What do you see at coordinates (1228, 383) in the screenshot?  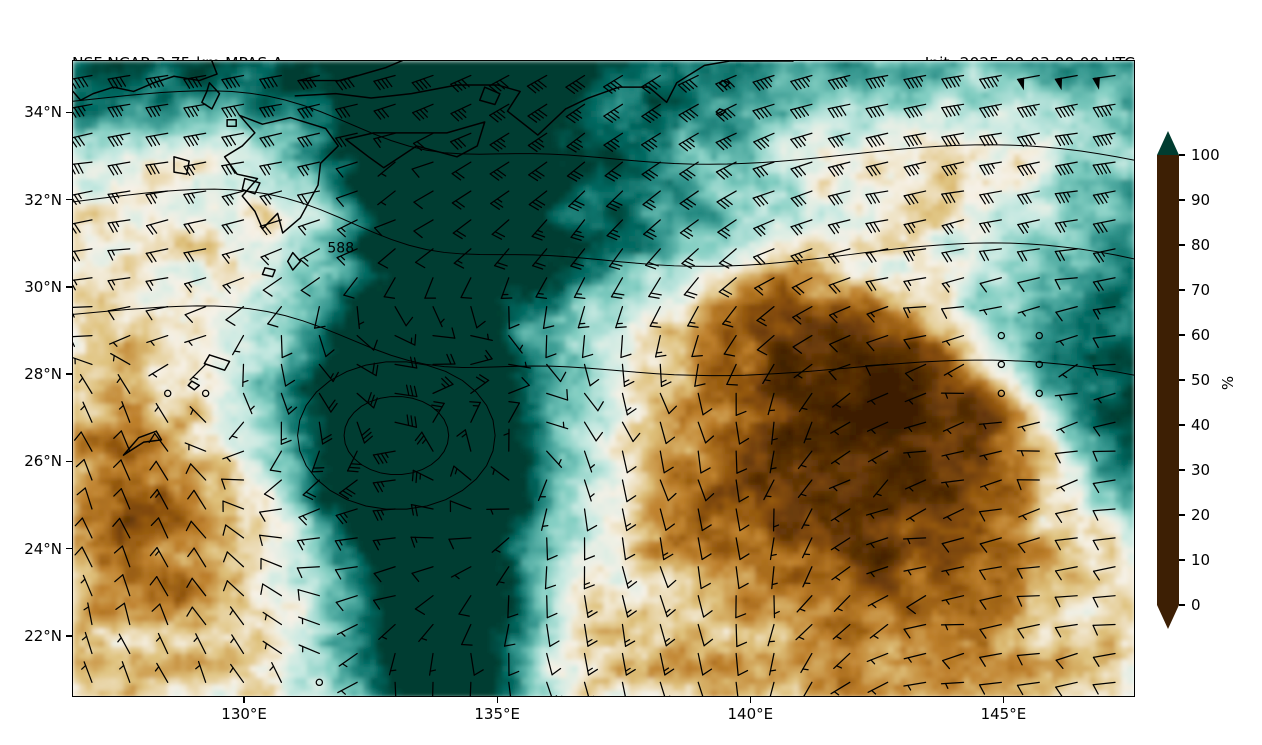 I see `colorbar-unit-label: %` at bounding box center [1228, 383].